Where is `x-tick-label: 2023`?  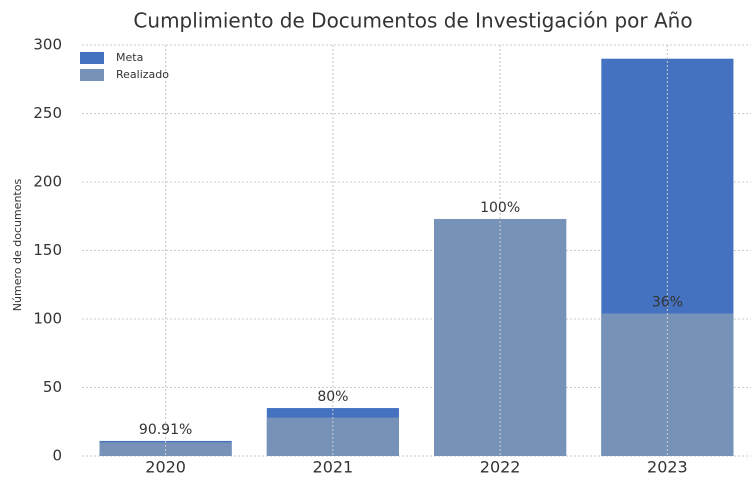
x-tick-label: 2023 is located at coordinates (667, 467).